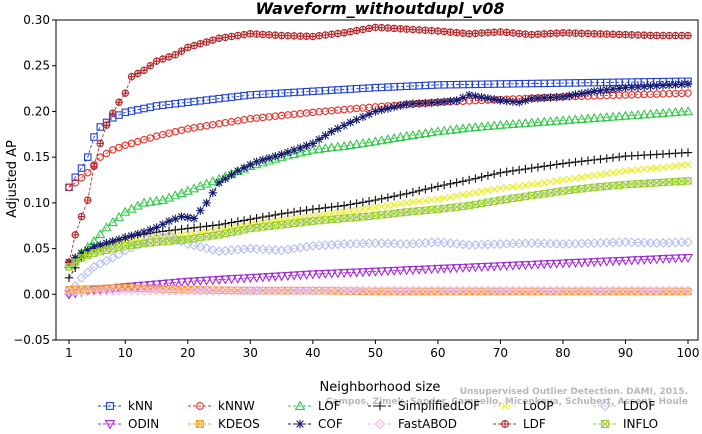 This screenshot has height=434, width=702. I want to click on legend-label-fastabod: FastABOD, so click(427, 424).